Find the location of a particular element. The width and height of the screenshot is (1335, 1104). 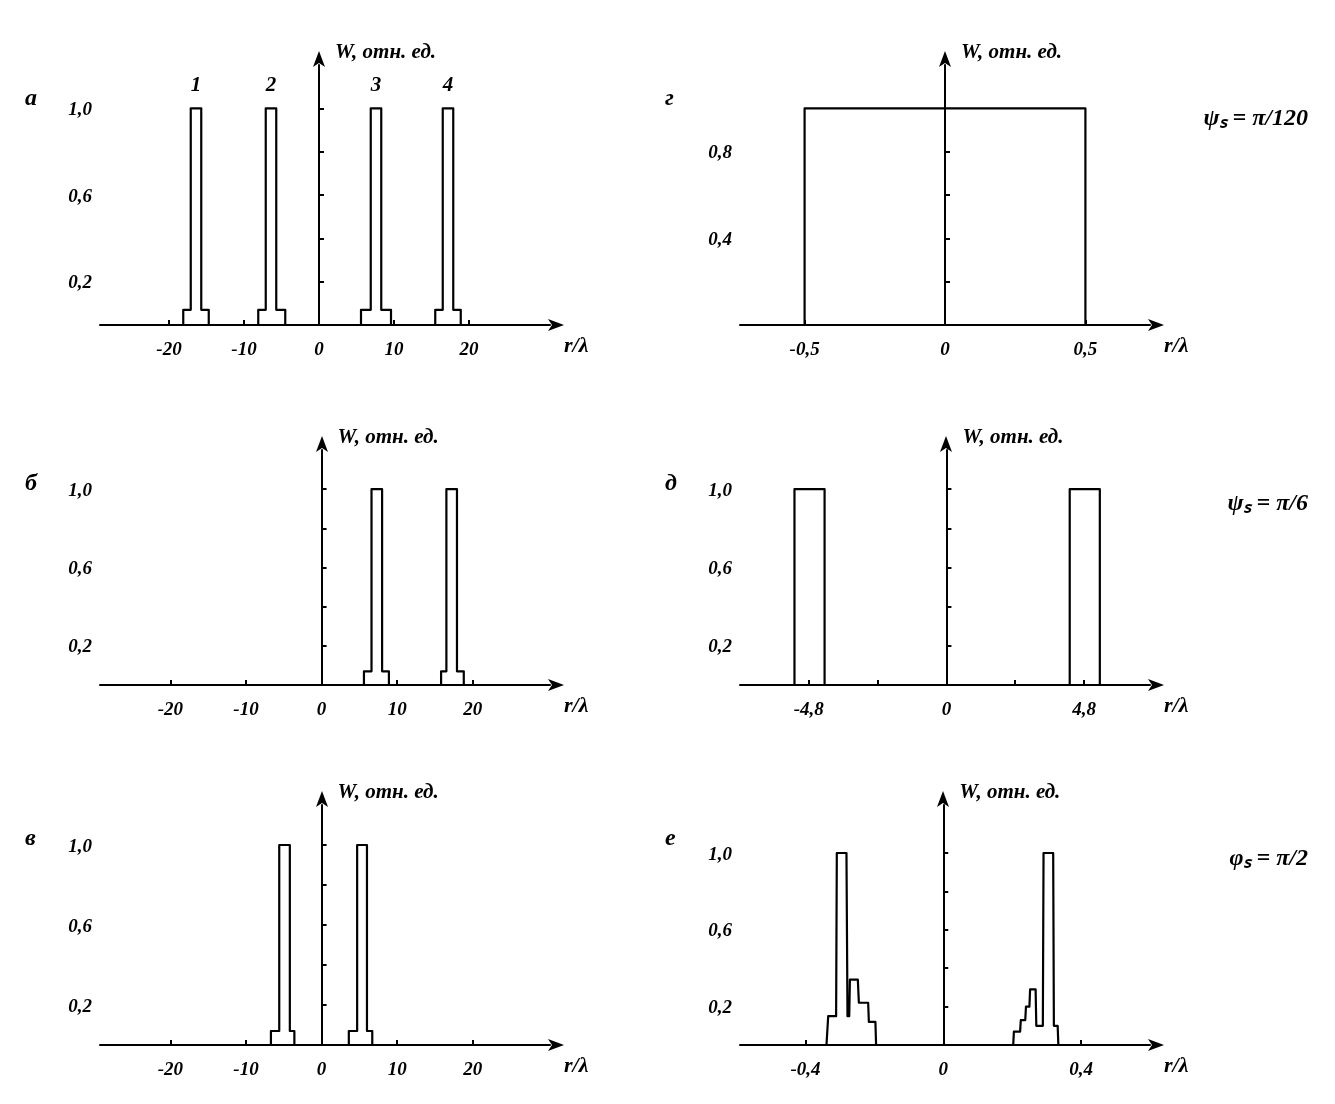

text: ψₛ = π/120 is located at coordinates (1256, 117).